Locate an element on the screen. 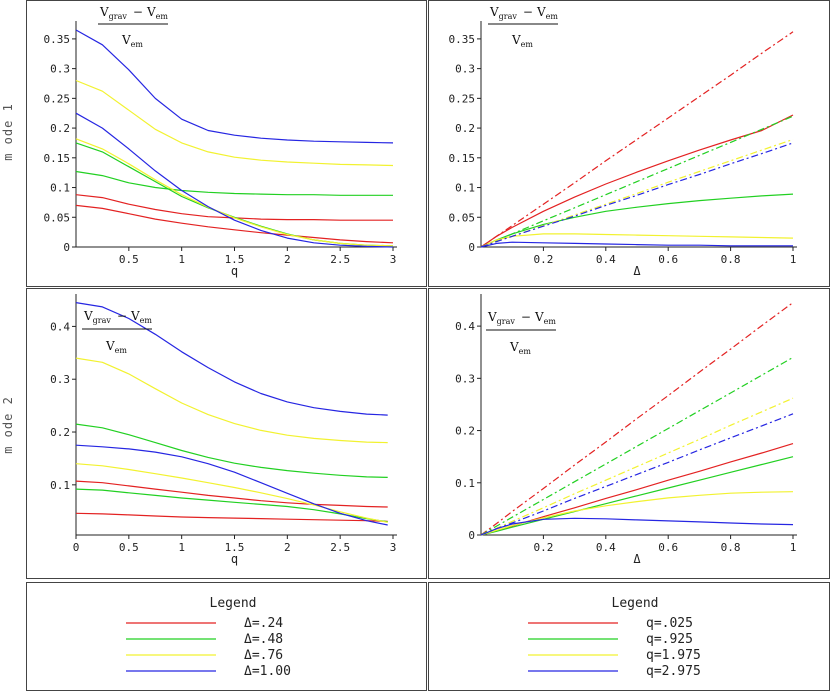  x-tick-label: 0.6 is located at coordinates (668, 547).